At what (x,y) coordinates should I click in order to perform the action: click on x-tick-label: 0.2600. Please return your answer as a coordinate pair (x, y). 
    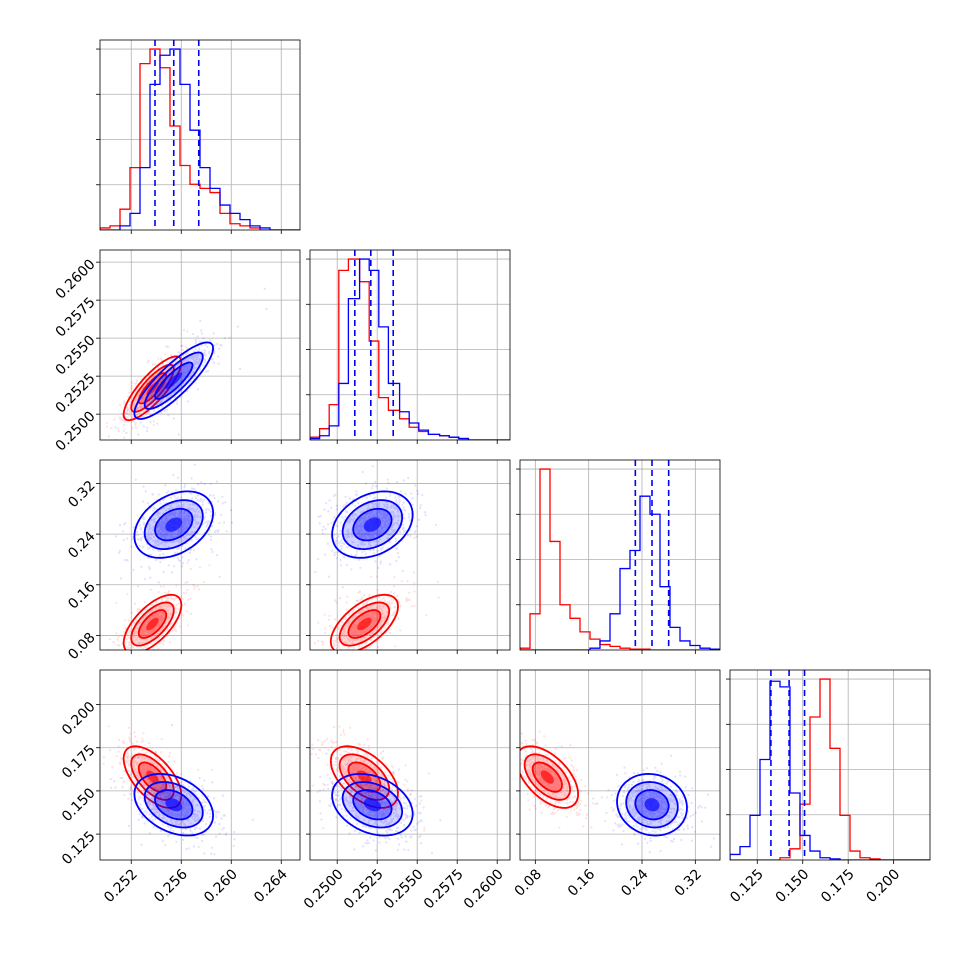
    Looking at the image, I should click on (484, 889).